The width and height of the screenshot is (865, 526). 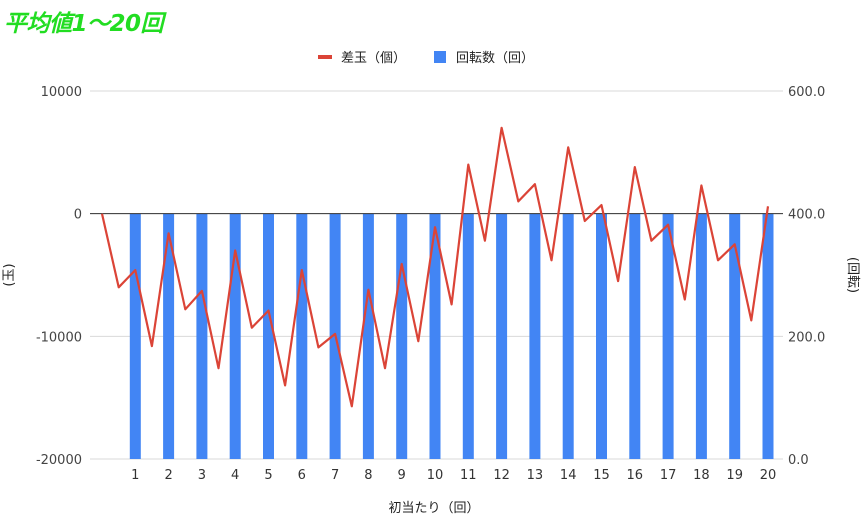 What do you see at coordinates (435, 475) in the screenshot?
I see `x-tick-label: 10` at bounding box center [435, 475].